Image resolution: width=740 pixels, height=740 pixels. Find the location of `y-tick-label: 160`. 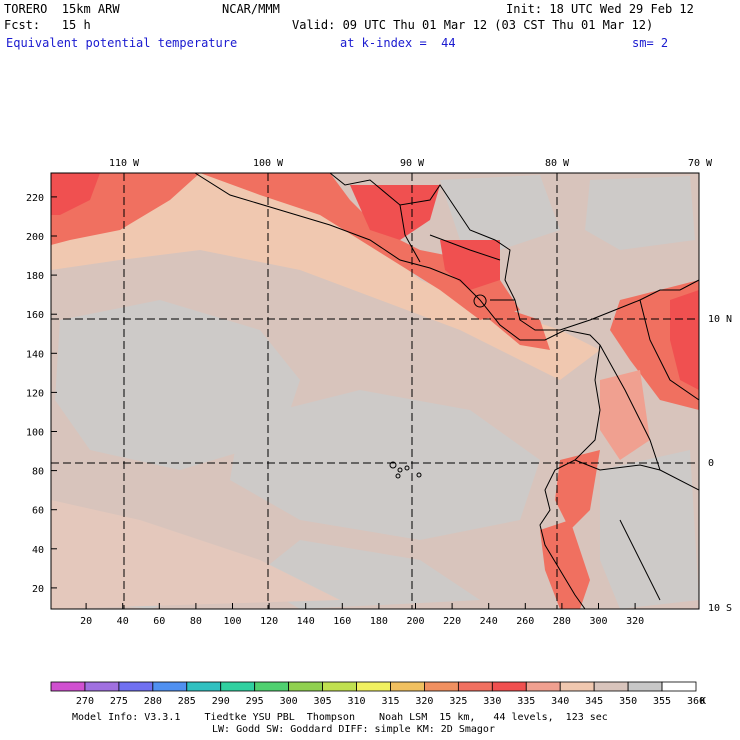

y-tick-label: 160 is located at coordinates (35, 315).